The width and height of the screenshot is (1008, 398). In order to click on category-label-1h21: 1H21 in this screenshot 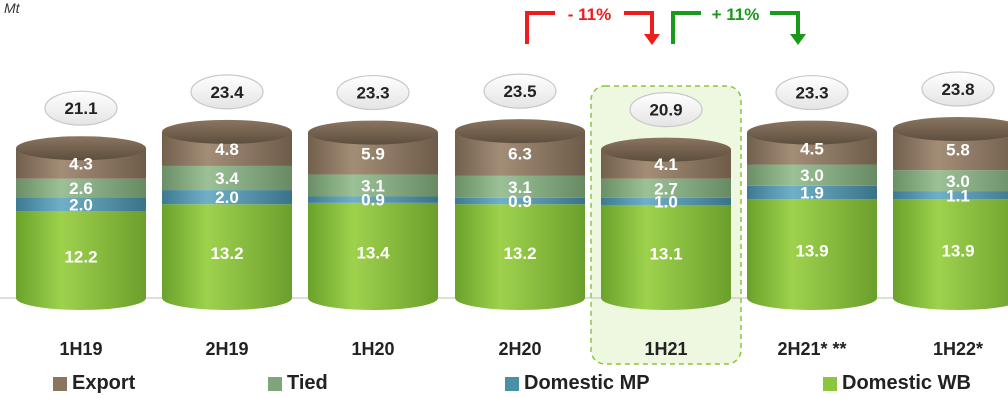, I will do `click(665, 349)`.